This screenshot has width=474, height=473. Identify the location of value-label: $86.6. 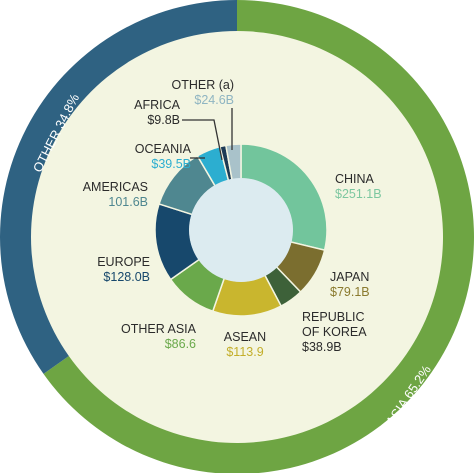
(180, 344).